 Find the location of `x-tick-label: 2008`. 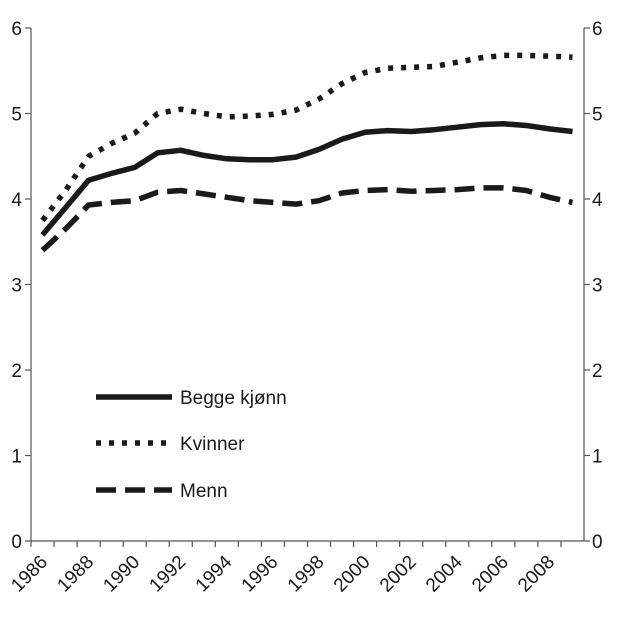

x-tick-label: 2008 is located at coordinates (536, 574).